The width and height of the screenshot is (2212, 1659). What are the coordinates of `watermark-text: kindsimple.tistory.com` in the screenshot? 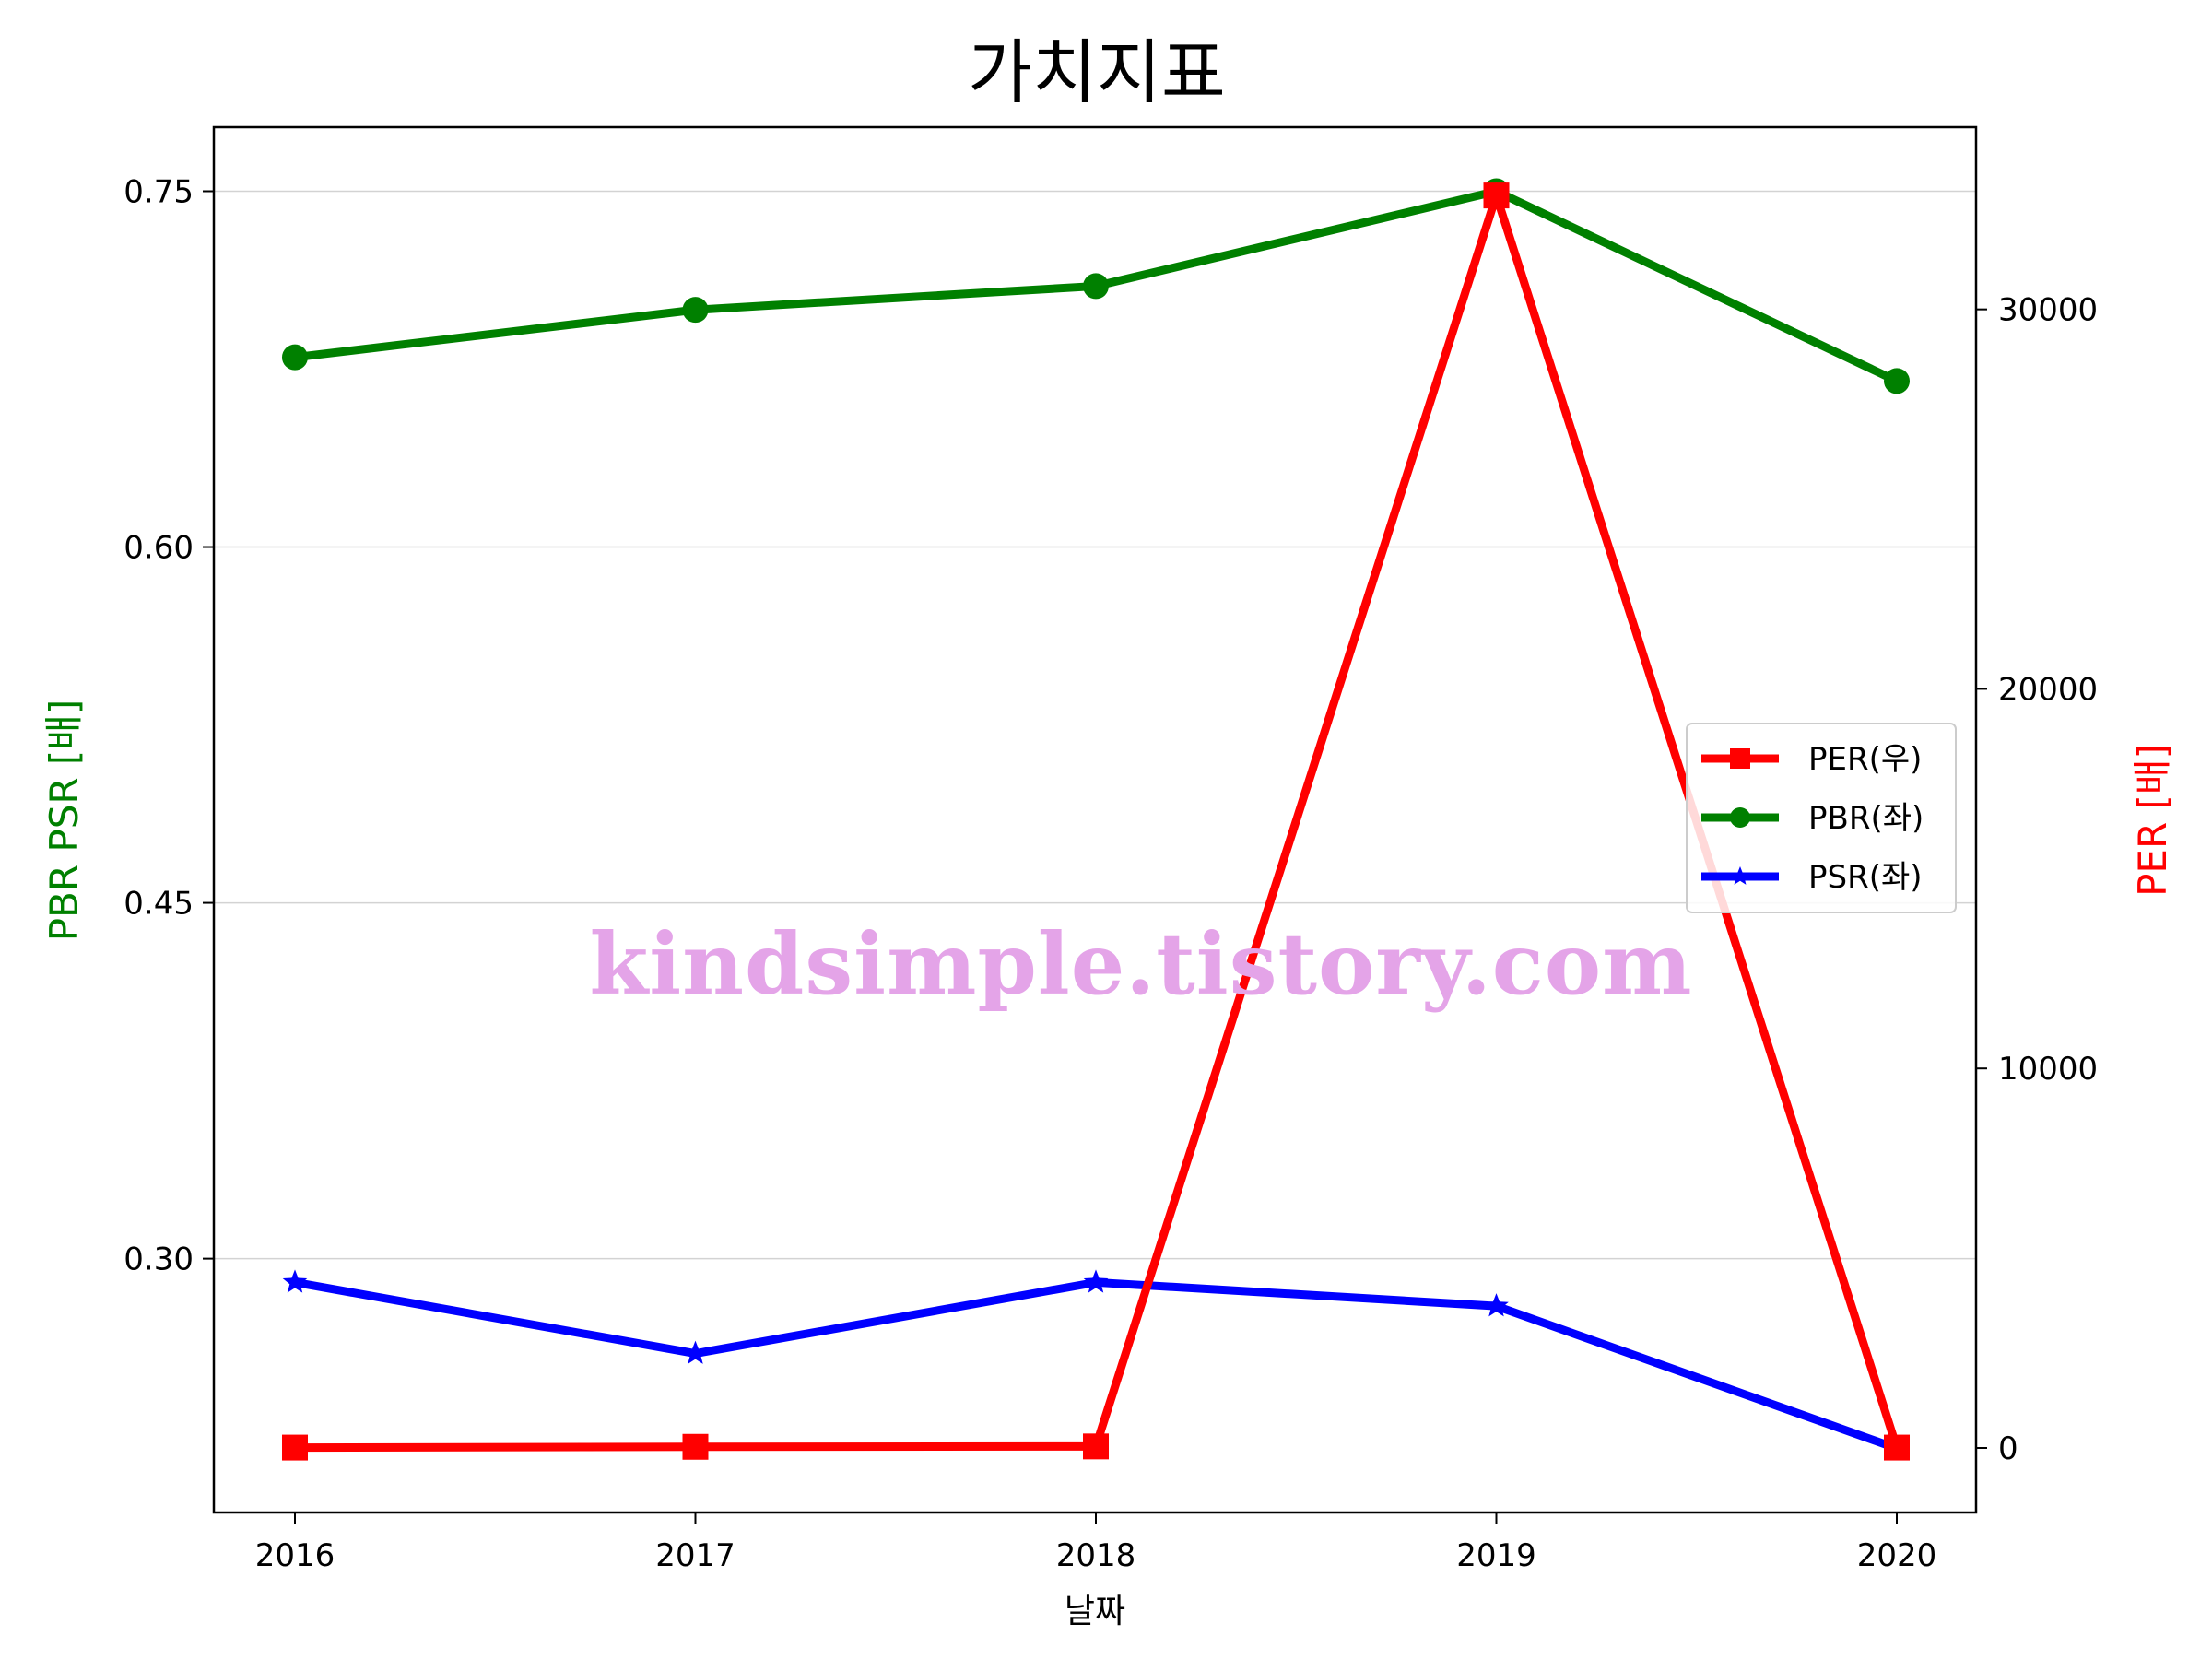 It's located at (1140, 964).